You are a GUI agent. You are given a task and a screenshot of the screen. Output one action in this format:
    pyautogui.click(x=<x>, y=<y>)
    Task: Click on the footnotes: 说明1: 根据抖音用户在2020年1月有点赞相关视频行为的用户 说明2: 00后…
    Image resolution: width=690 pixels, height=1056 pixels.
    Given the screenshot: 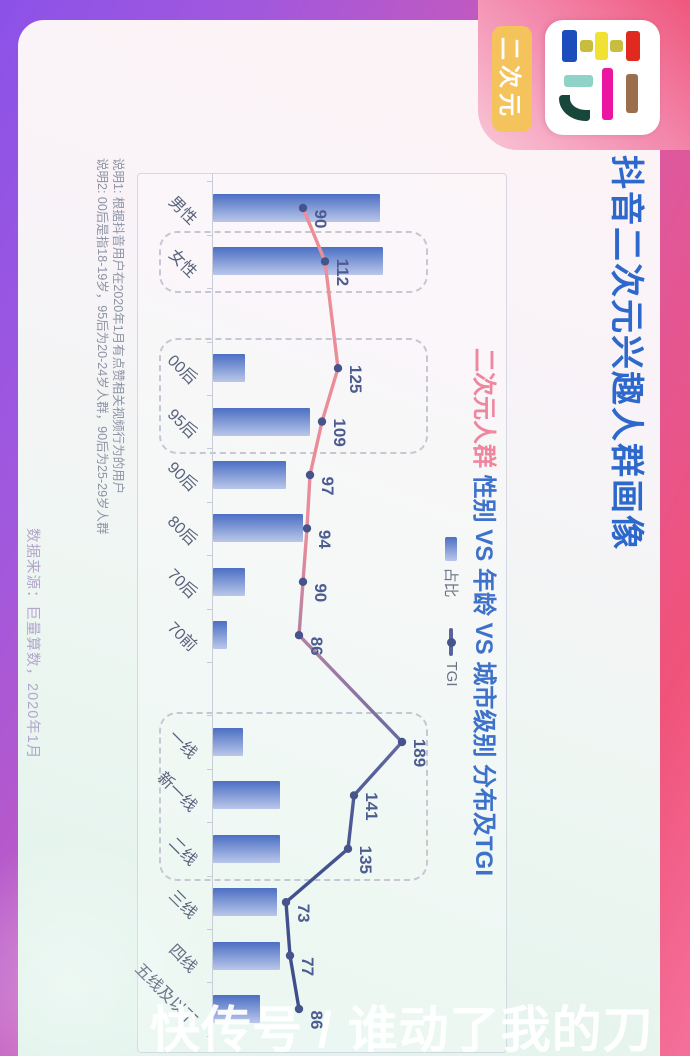 What is the action you would take?
    pyautogui.click(x=110, y=346)
    